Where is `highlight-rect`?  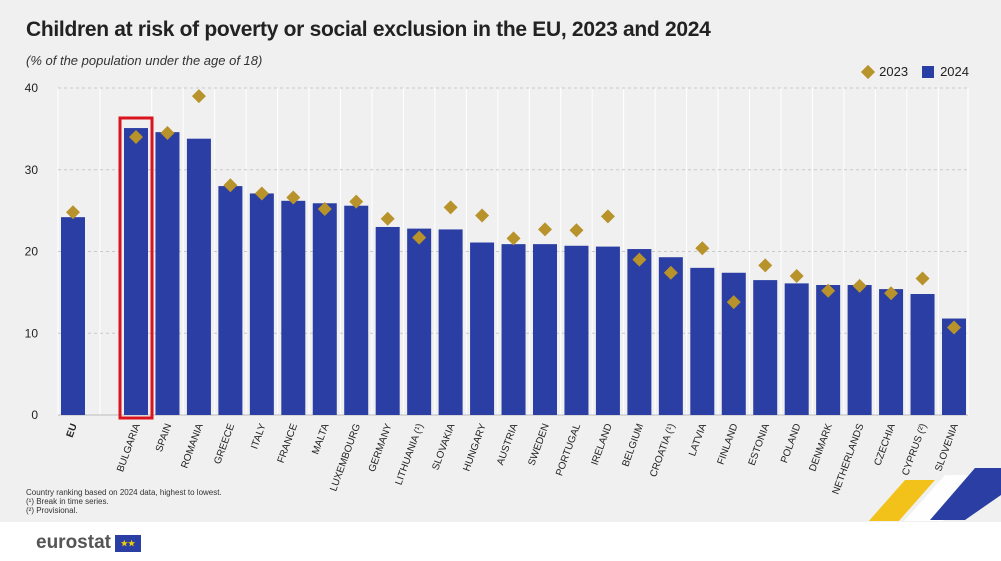
highlight-rect is located at coordinates (136, 268).